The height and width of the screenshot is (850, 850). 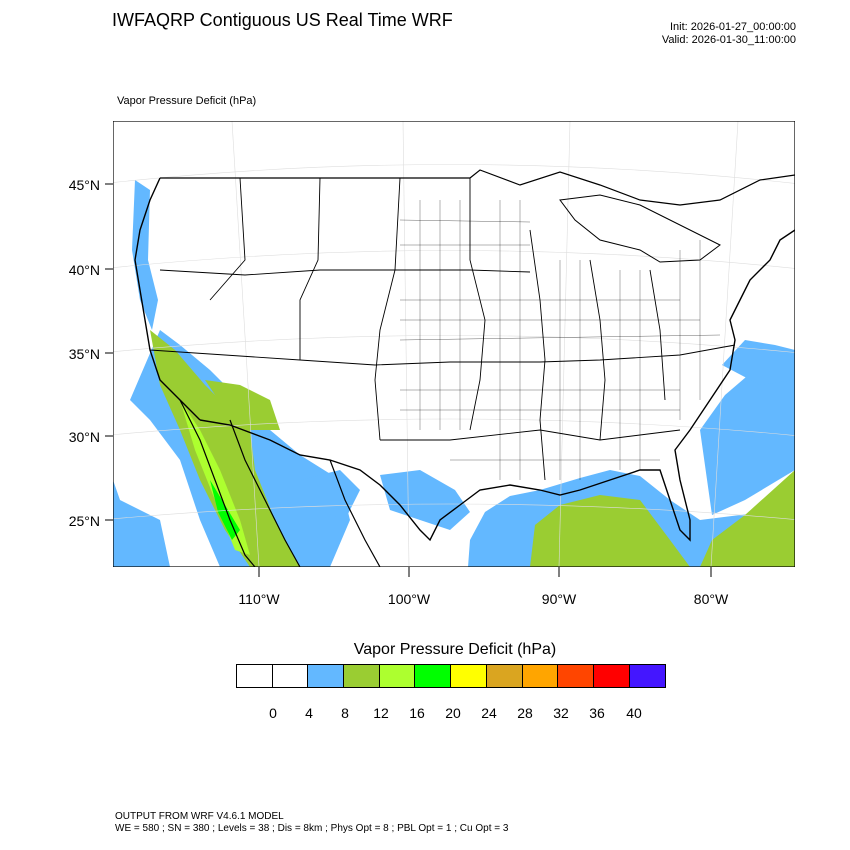 What do you see at coordinates (417, 713) in the screenshot?
I see `legend-tick: 16` at bounding box center [417, 713].